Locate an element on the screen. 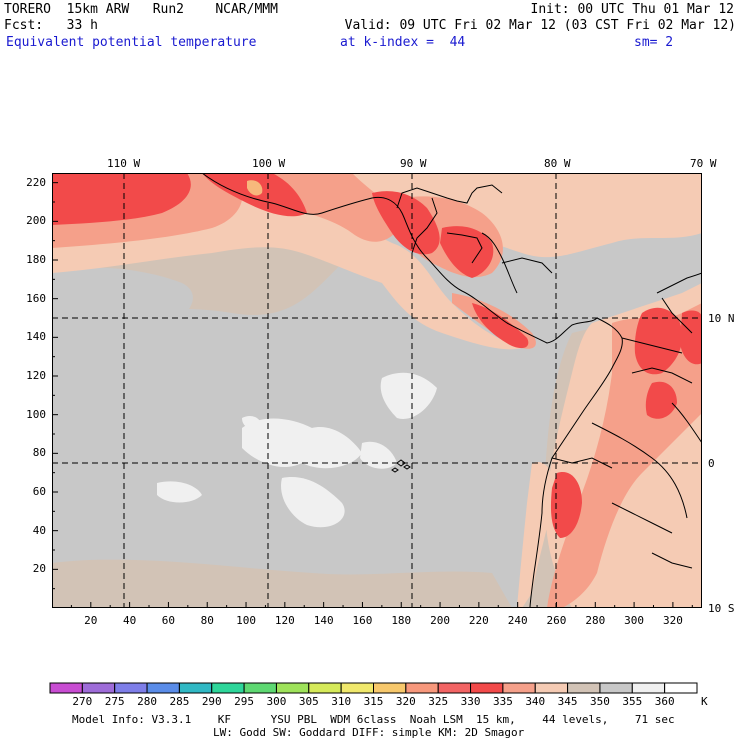 This screenshot has height=740, width=740. colorbar-label: 335 is located at coordinates (503, 701).